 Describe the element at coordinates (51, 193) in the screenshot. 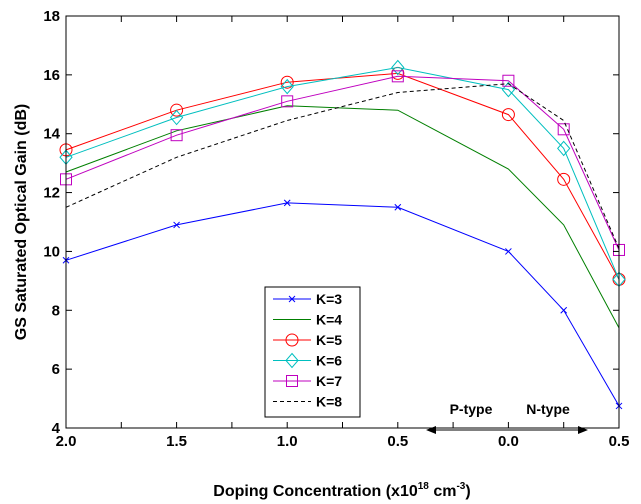

I see `y-tick-label: 12` at that location.